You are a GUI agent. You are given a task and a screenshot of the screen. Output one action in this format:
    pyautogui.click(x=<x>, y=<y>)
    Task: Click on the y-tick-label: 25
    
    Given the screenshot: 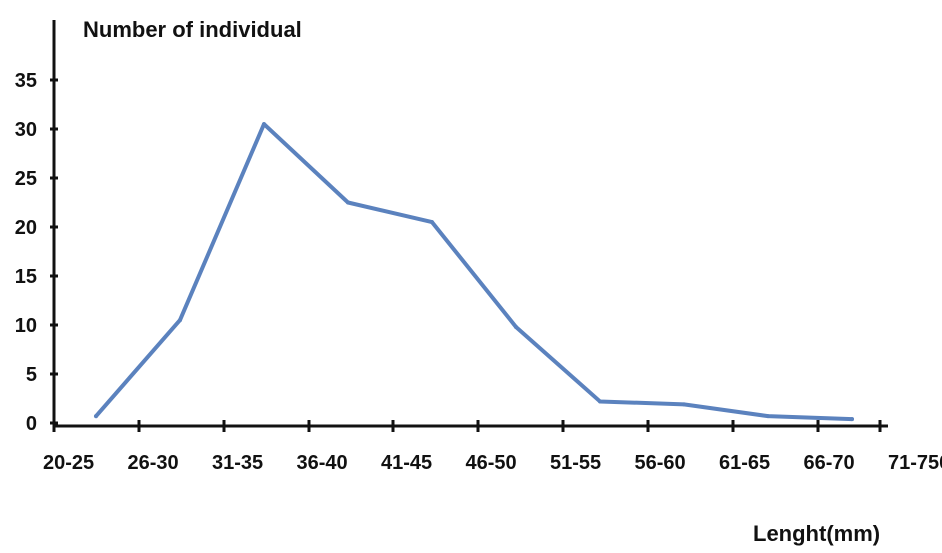 What is the action you would take?
    pyautogui.click(x=26, y=179)
    